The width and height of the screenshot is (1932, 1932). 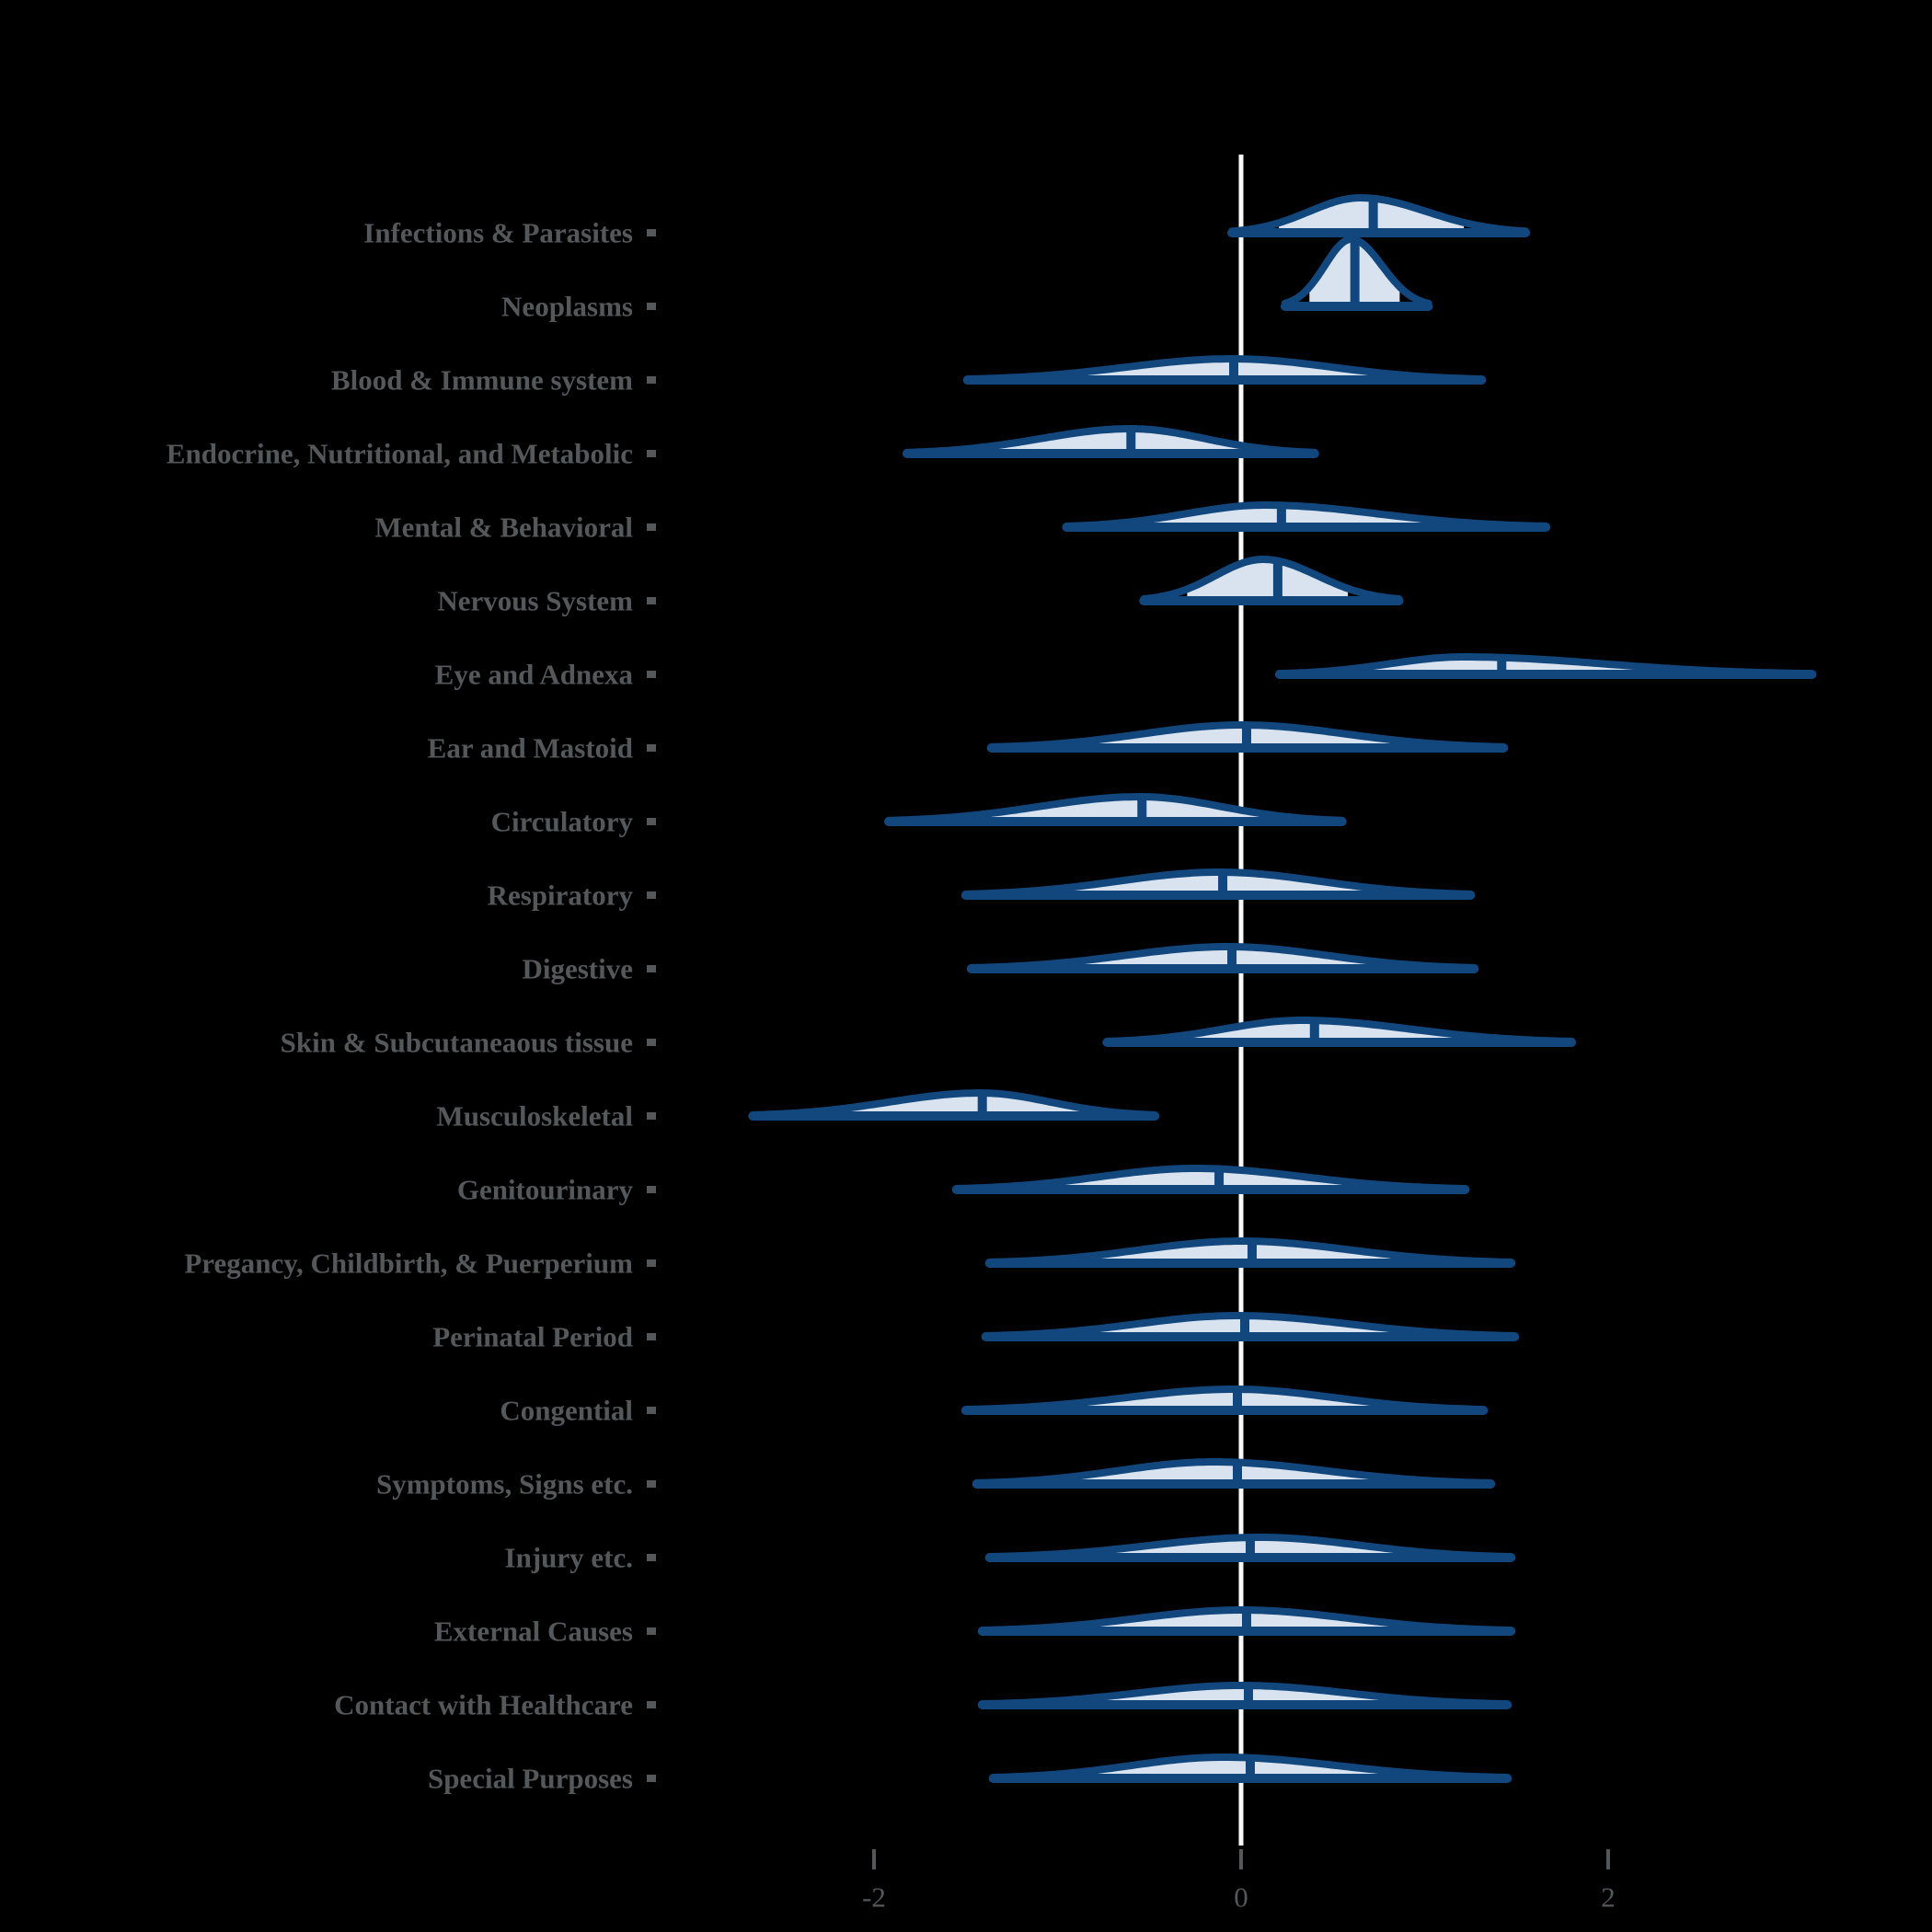 What do you see at coordinates (503, 528) in the screenshot?
I see `category-label: Mental & Behavioral` at bounding box center [503, 528].